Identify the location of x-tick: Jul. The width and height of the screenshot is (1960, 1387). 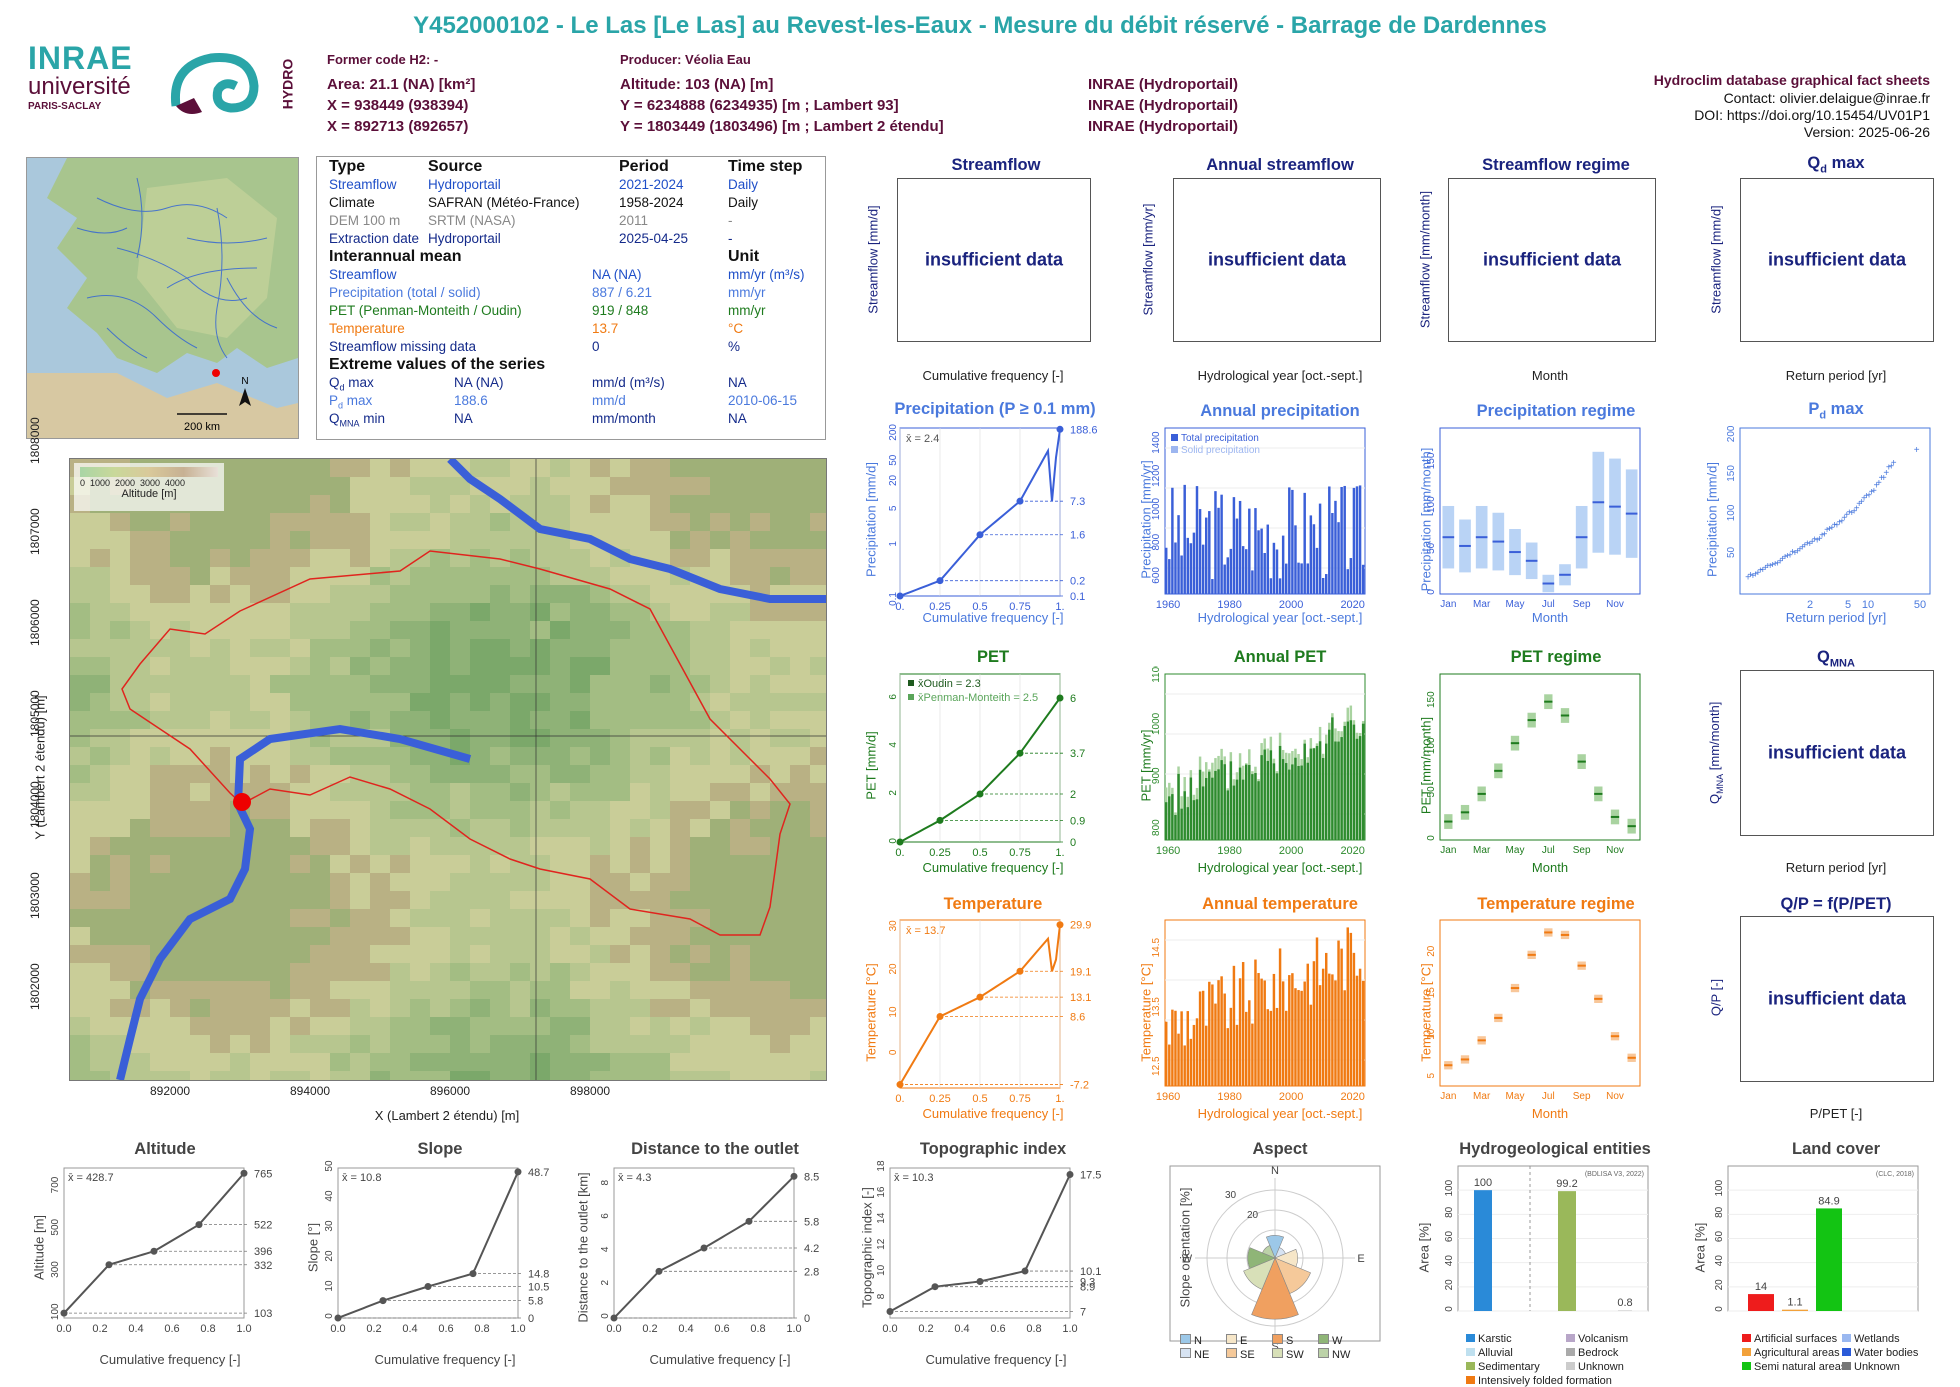
(1548, 604).